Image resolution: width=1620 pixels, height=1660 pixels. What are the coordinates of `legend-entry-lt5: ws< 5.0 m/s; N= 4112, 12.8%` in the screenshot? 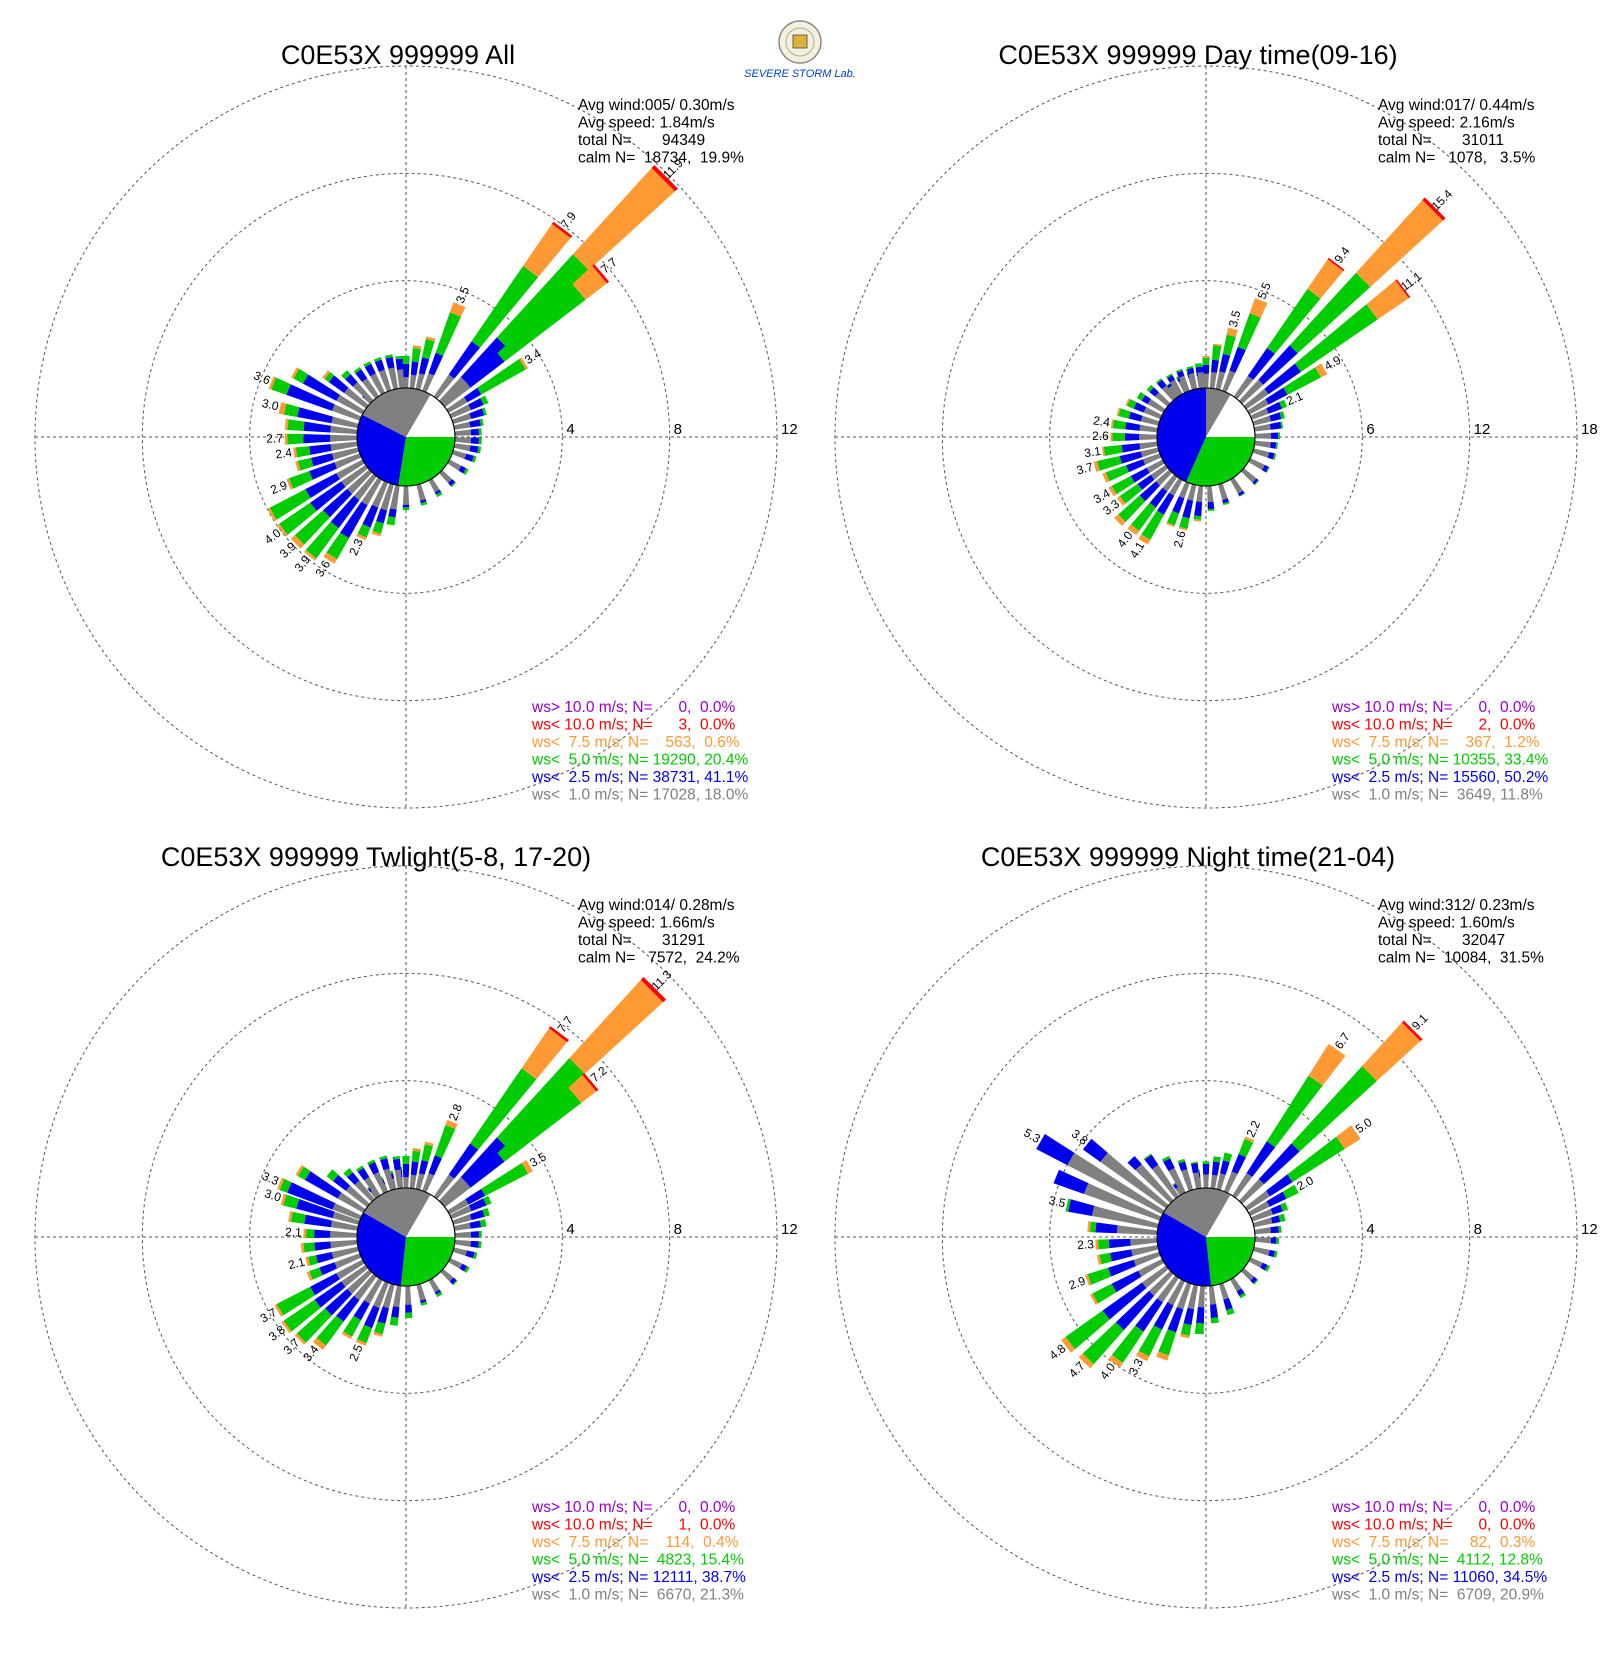 It's located at (1437, 1560).